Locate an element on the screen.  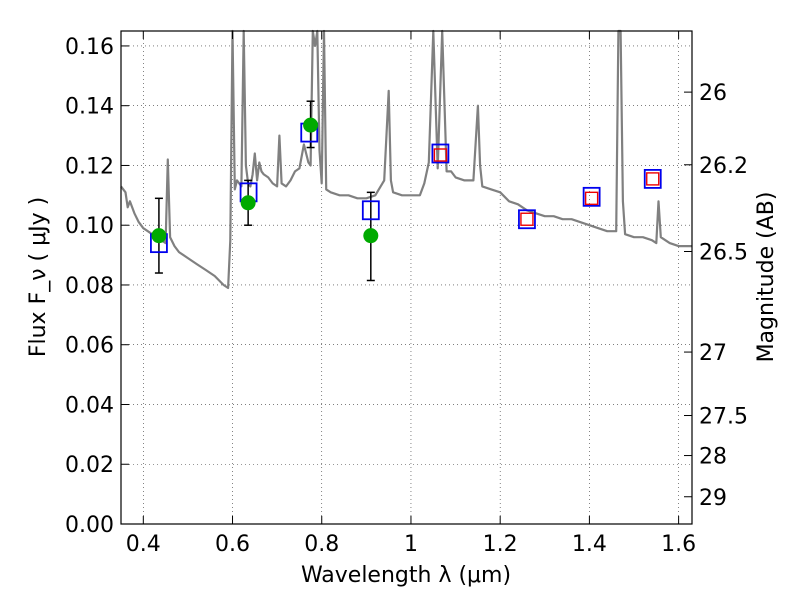
x-tick-label: 0.6 is located at coordinates (232, 544).